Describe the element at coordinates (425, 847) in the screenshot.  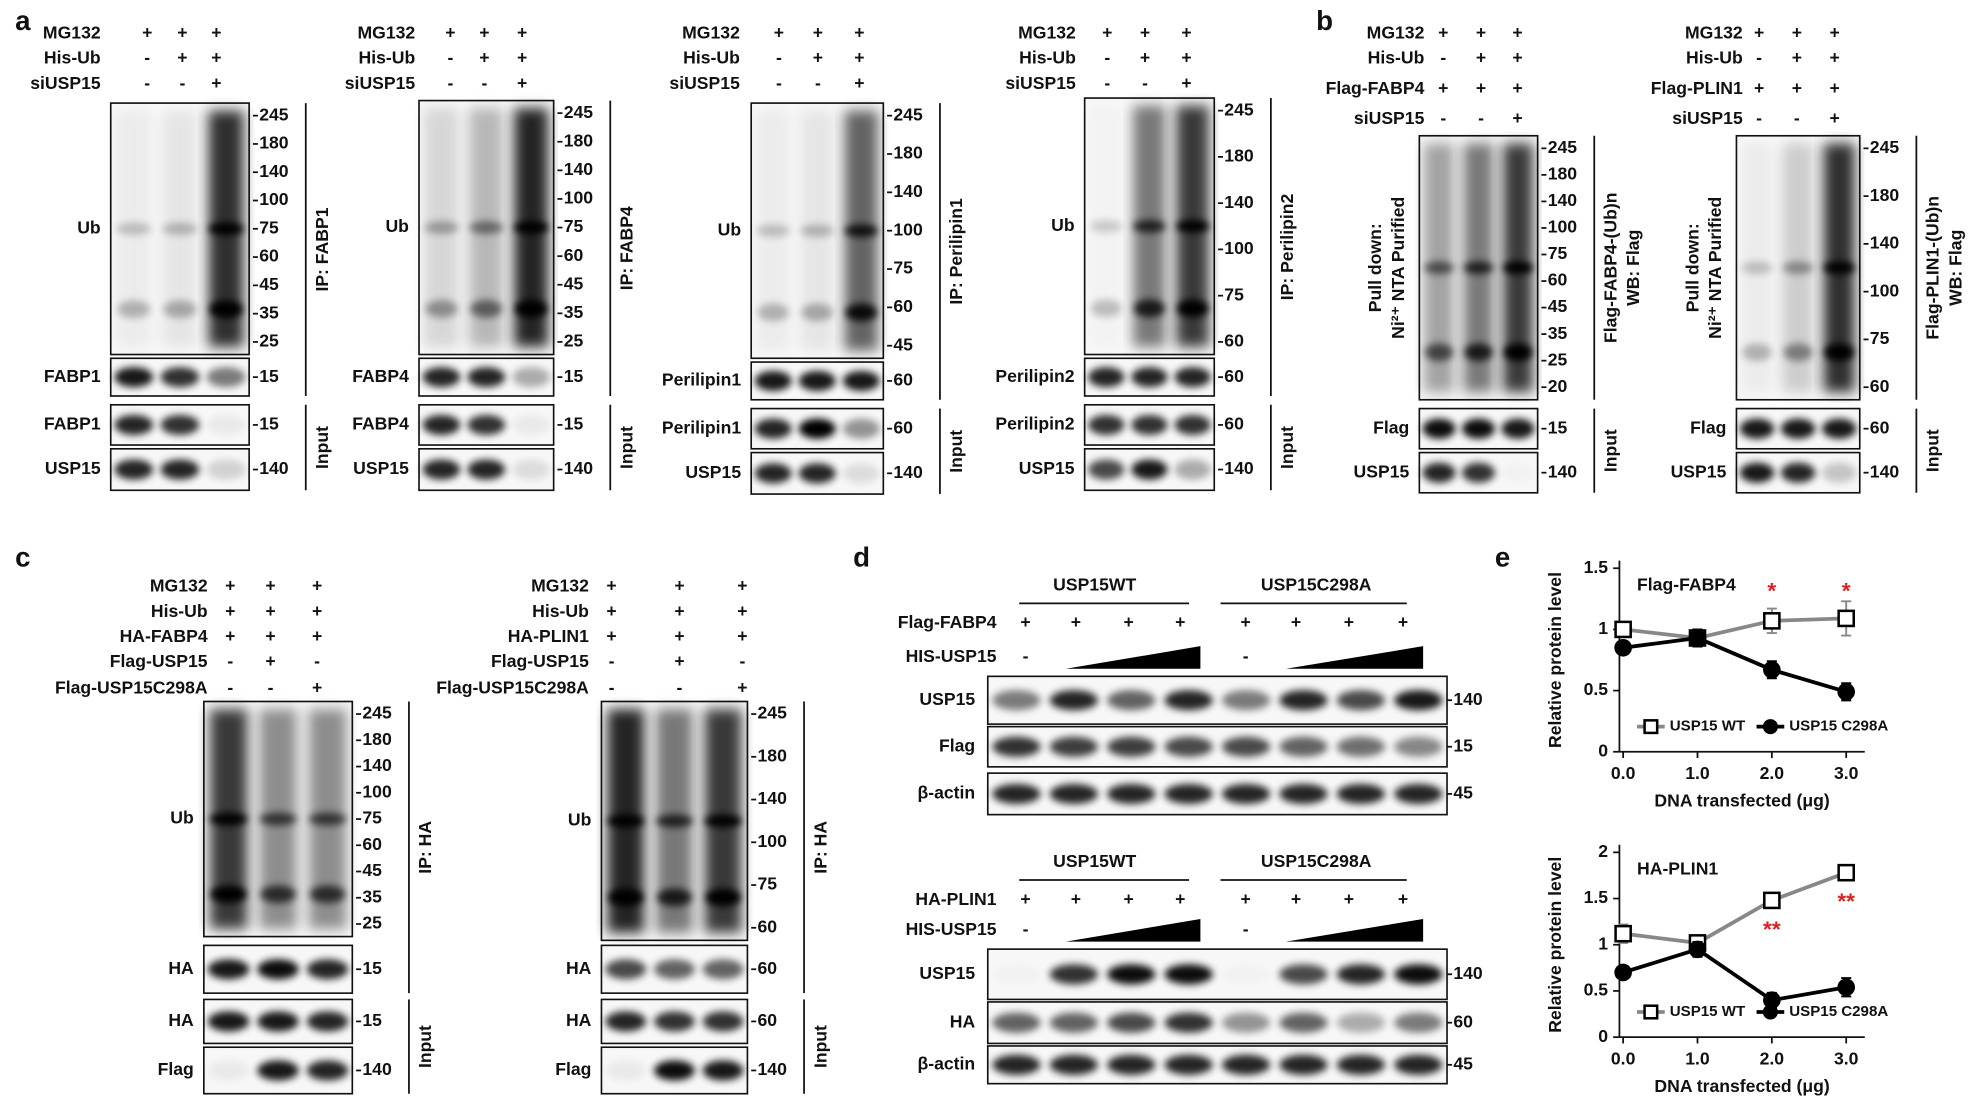
I see `ip-label: IP: HA` at that location.